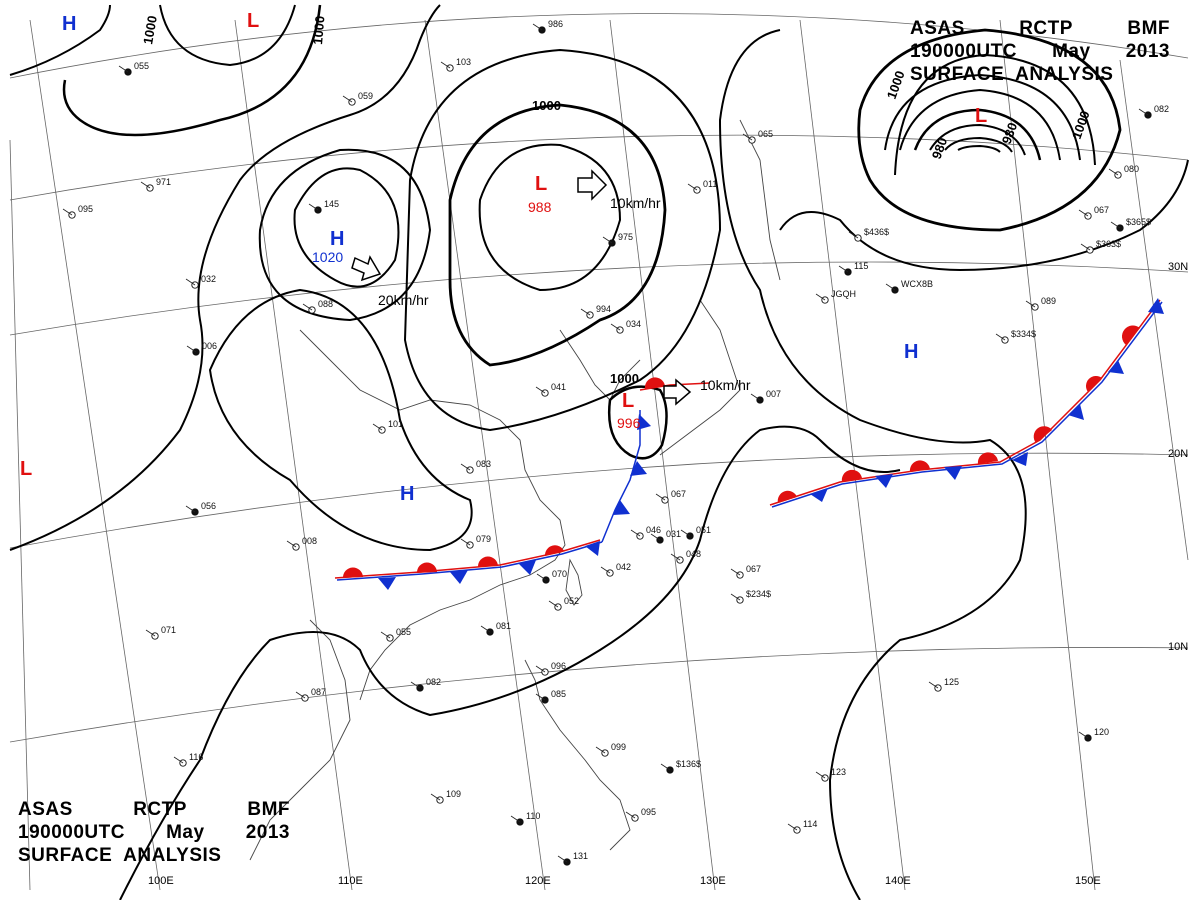 The height and width of the screenshot is (900, 1200). Describe the element at coordinates (562, 240) in the screenshot. I see `isobar-center-low-outer` at that location.